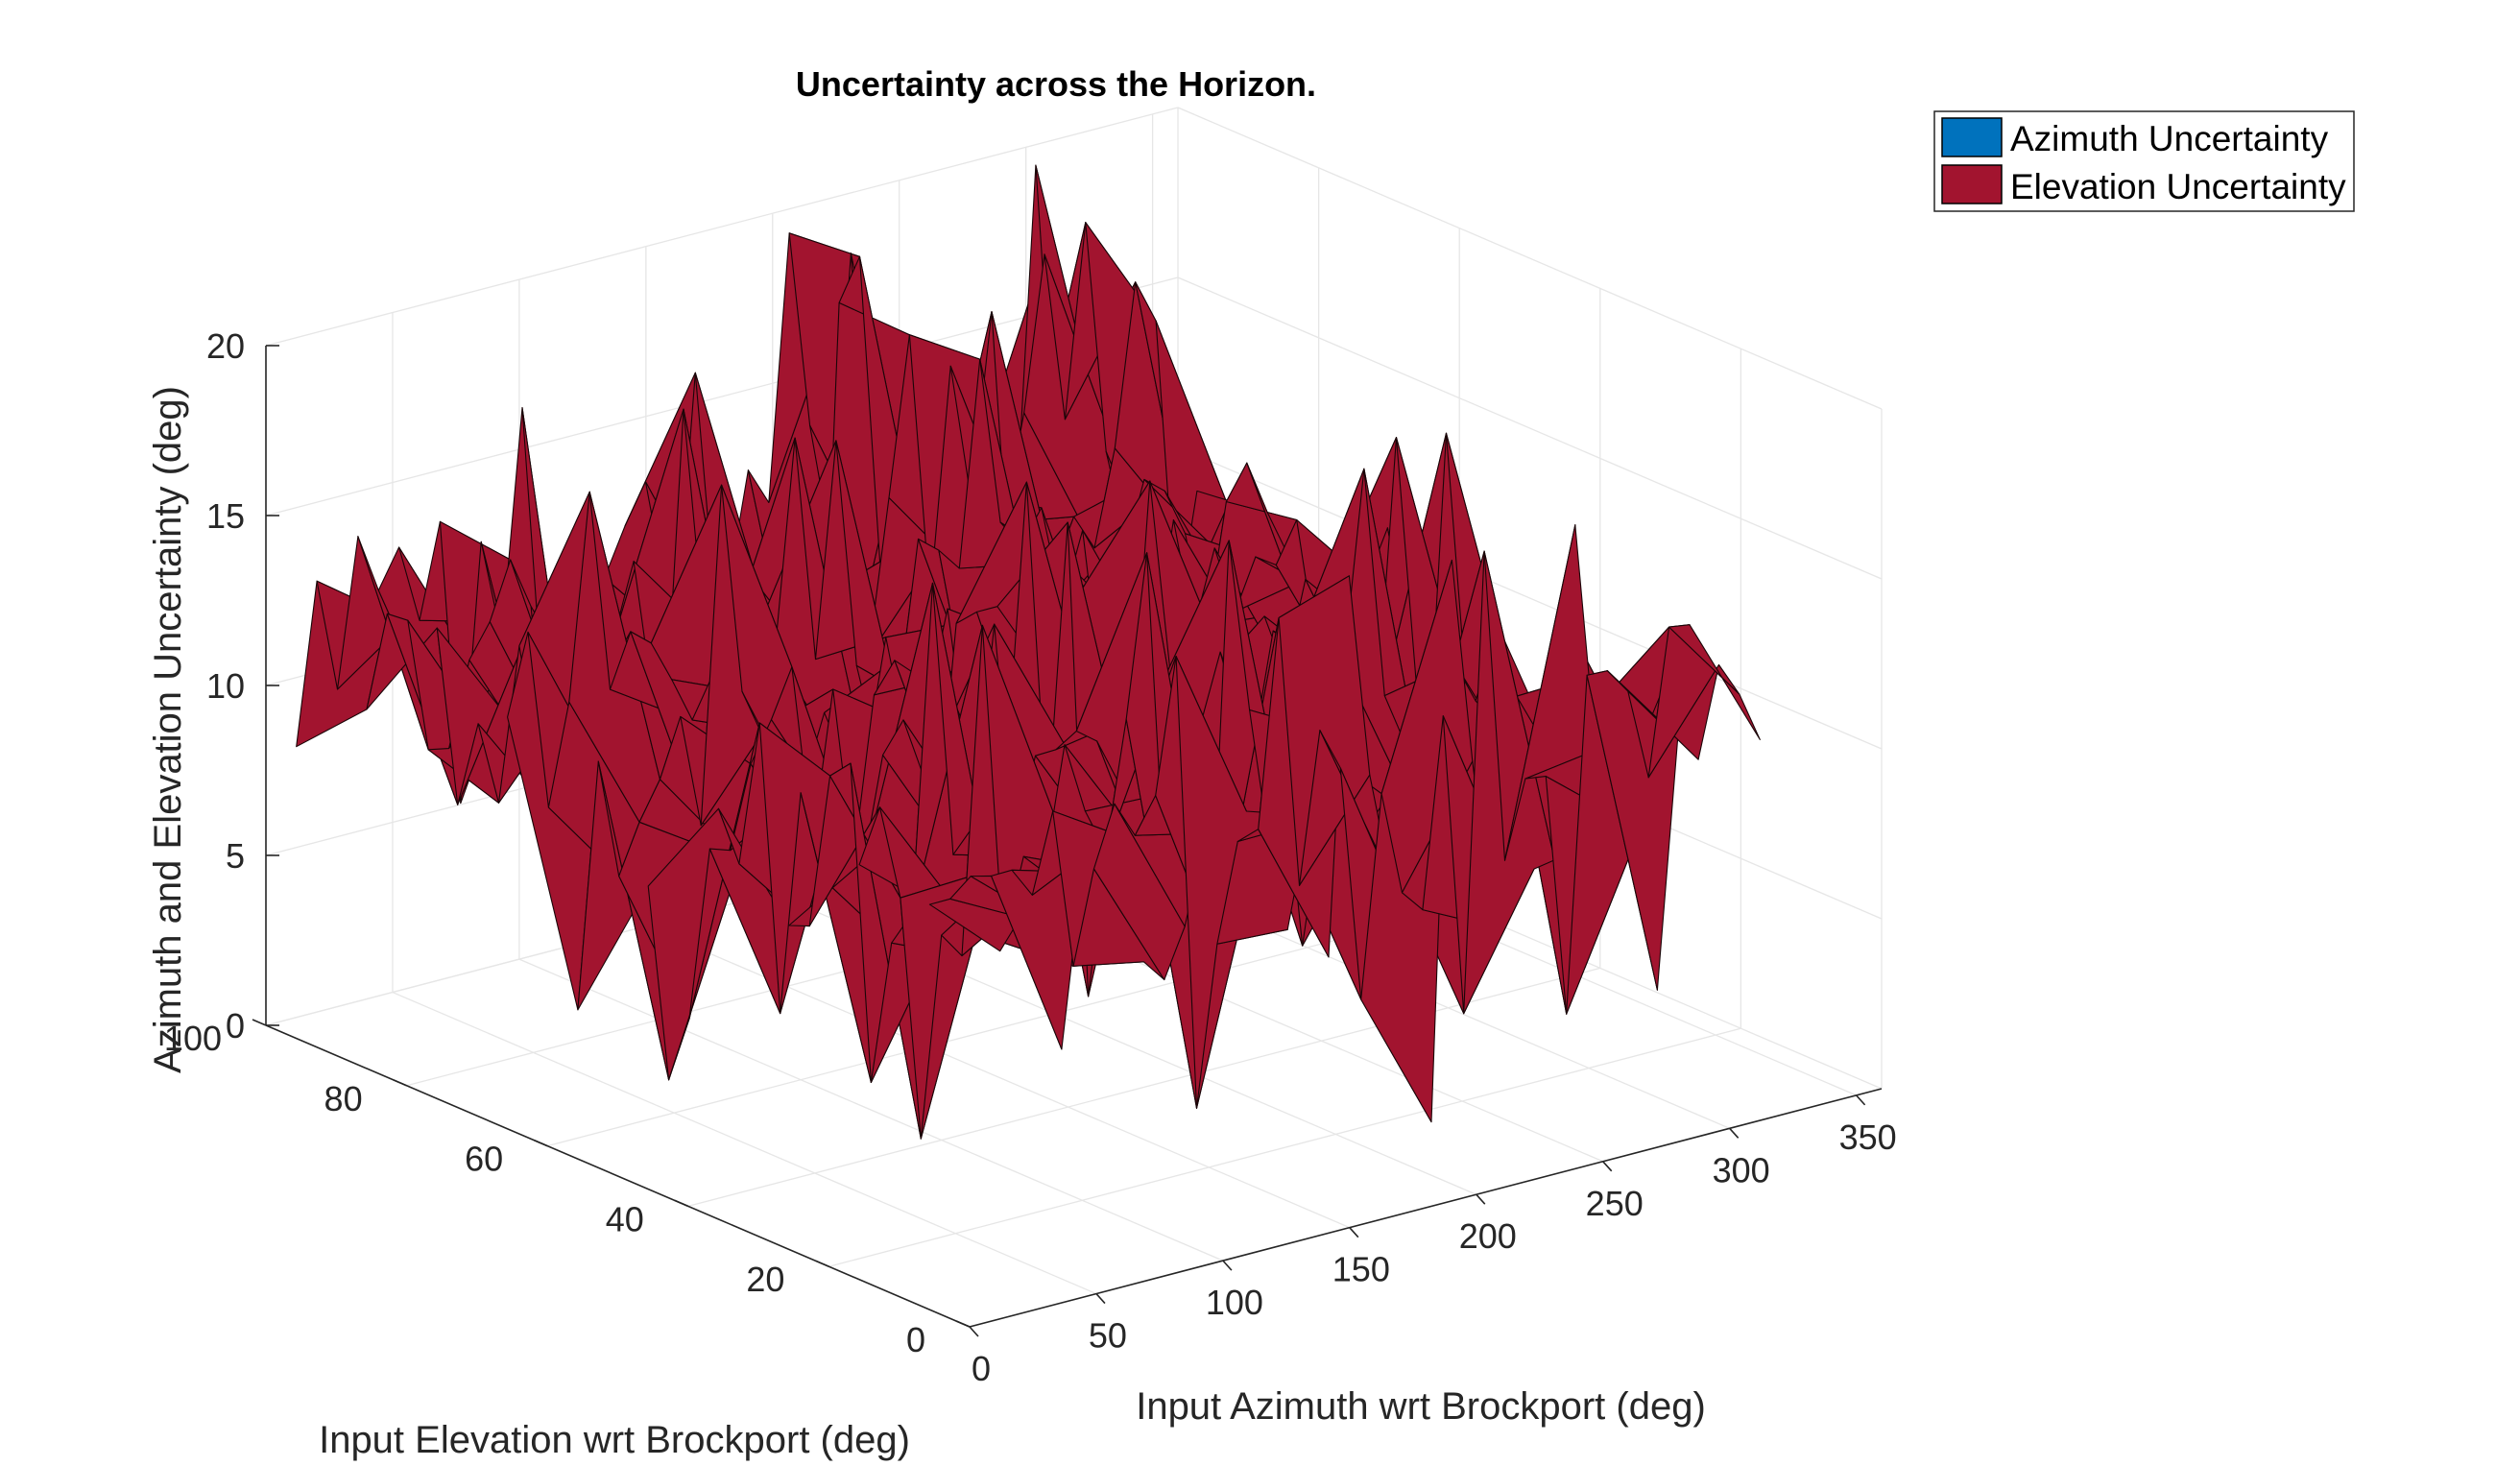  I want to click on z-axis-label: Azimuth and Elevation Uncertainty (deg), so click(168, 729).